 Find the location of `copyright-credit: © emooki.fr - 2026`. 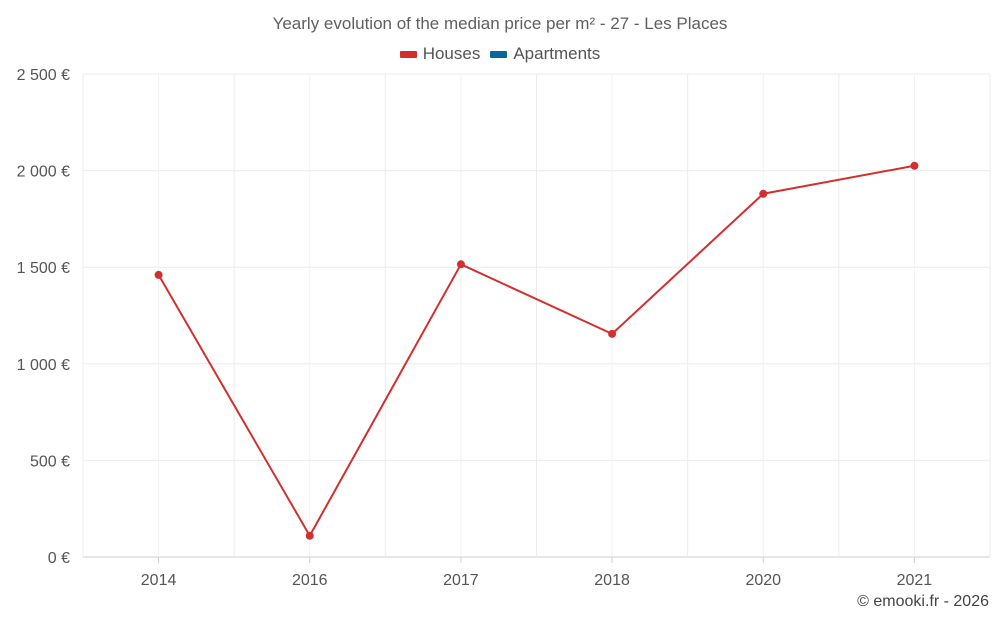

copyright-credit: © emooki.fr - 2026 is located at coordinates (923, 601).